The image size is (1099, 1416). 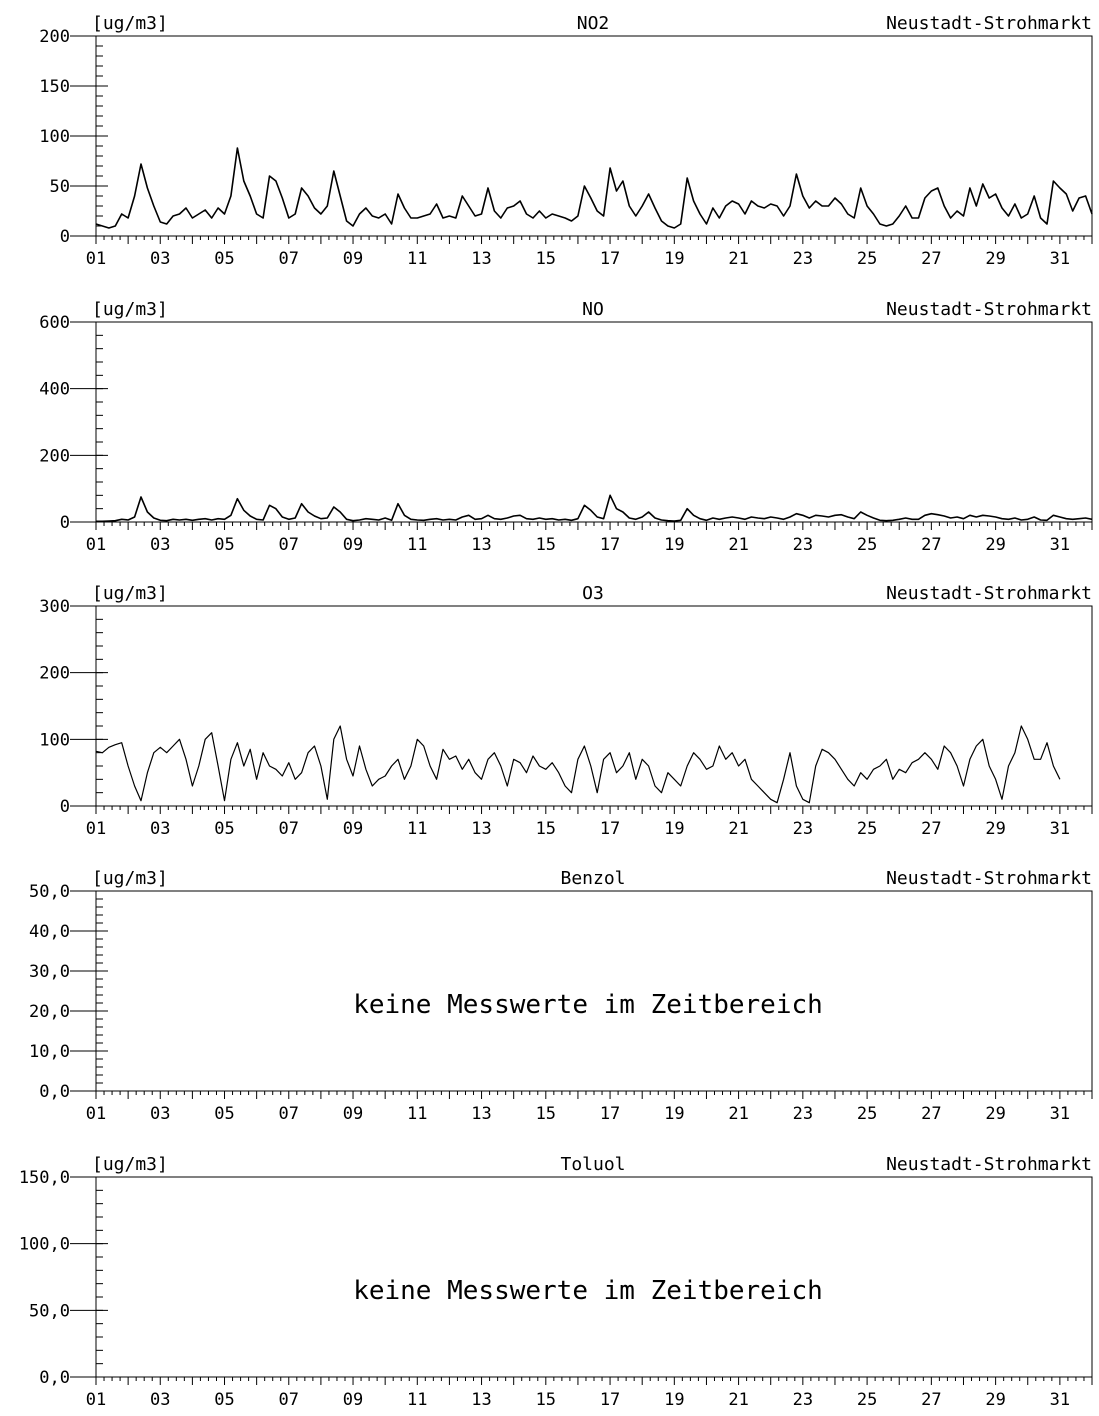 I want to click on chart-no2-unit-label: [ug/m3], so click(x=130, y=23).